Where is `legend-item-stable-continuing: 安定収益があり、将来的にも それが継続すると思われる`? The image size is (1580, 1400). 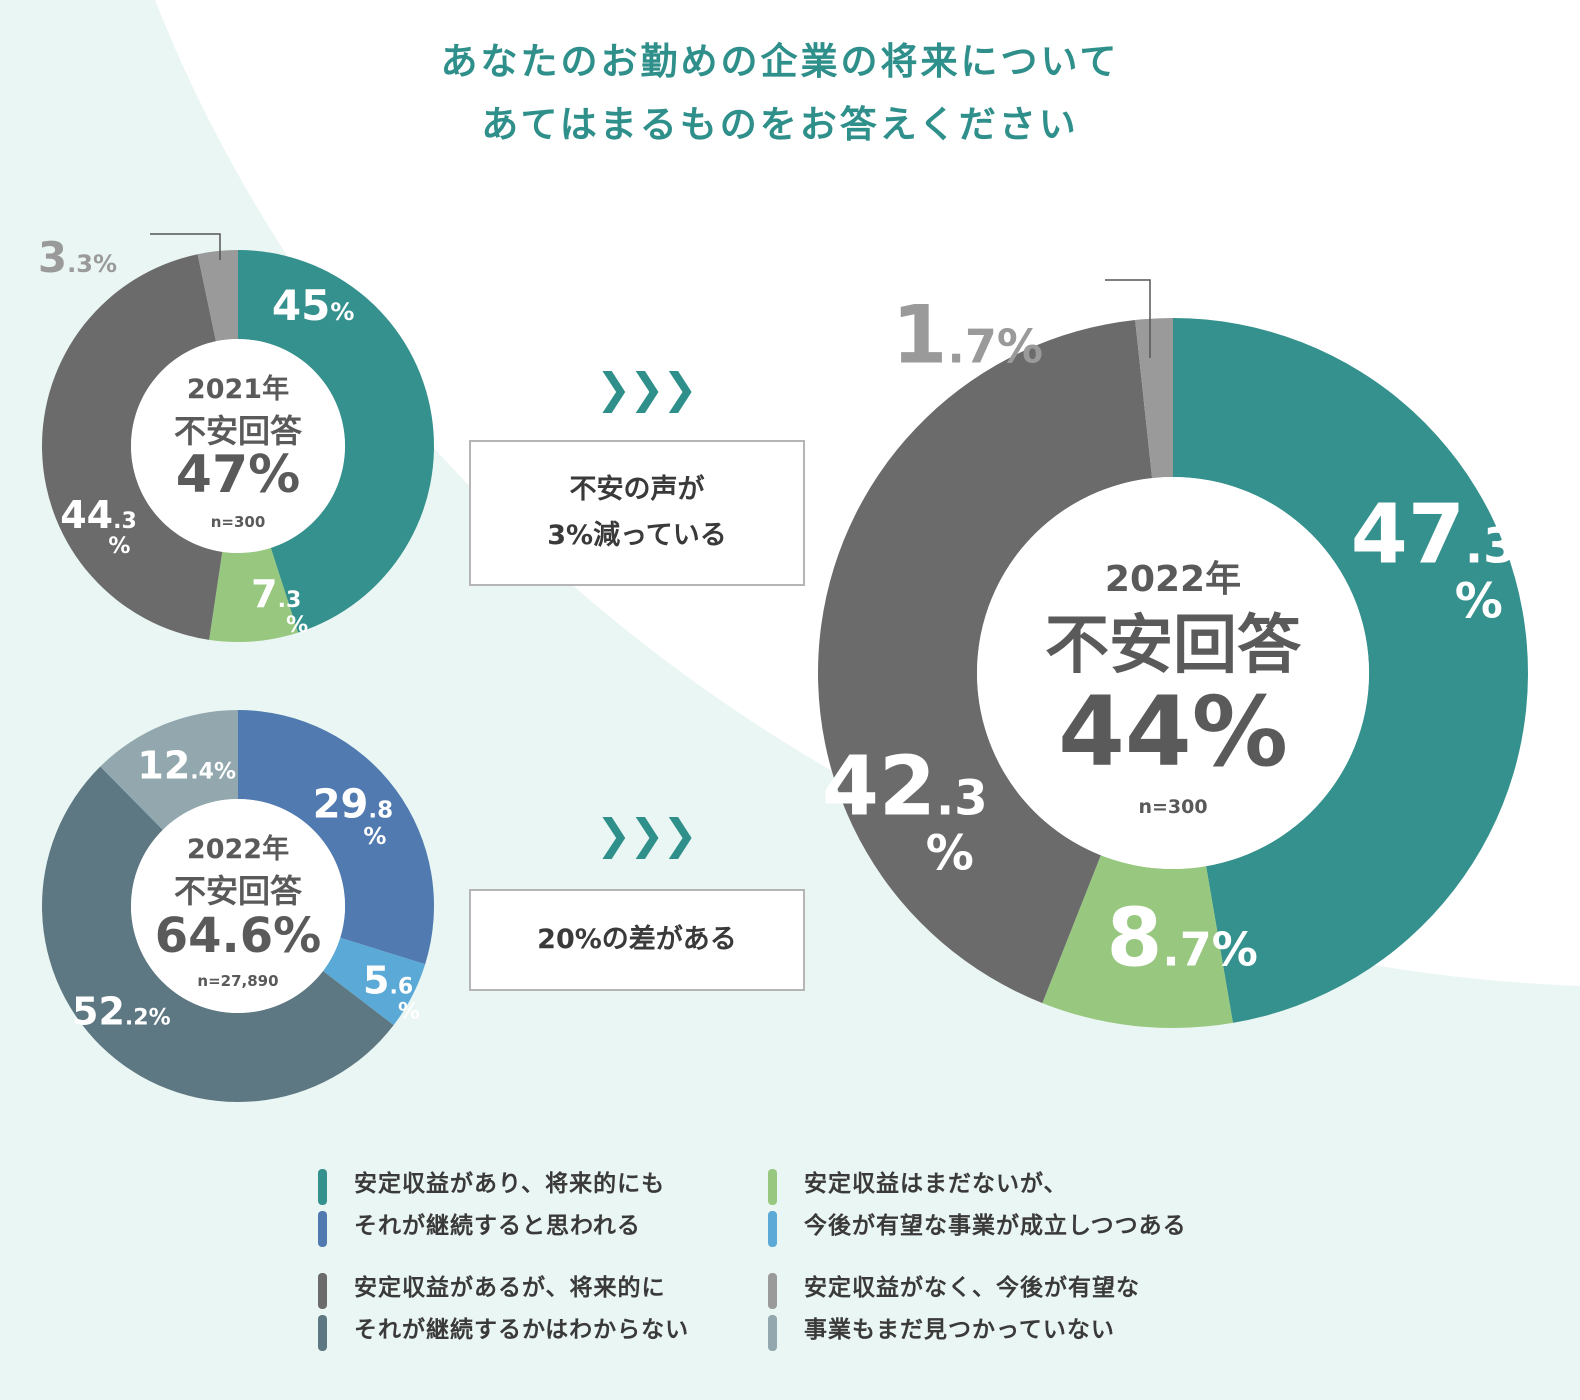 legend-item-stable-continuing: 安定収益があり、将来的にも それが継続すると思われる is located at coordinates (538, 1207).